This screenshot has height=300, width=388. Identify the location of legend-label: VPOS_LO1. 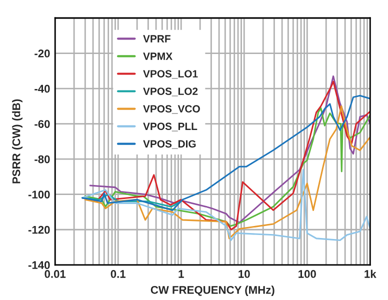
(170, 74).